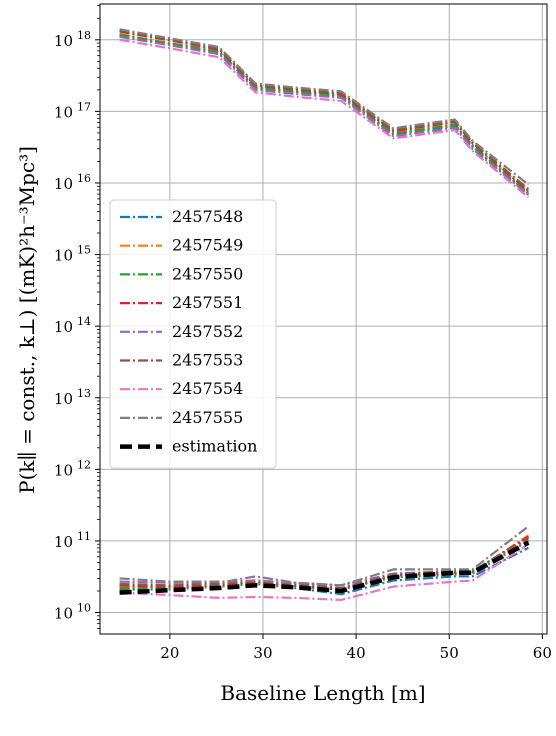 This screenshot has height=736, width=556. What do you see at coordinates (84, 35) in the screenshot?
I see `y-tick-exponent: 18` at bounding box center [84, 35].